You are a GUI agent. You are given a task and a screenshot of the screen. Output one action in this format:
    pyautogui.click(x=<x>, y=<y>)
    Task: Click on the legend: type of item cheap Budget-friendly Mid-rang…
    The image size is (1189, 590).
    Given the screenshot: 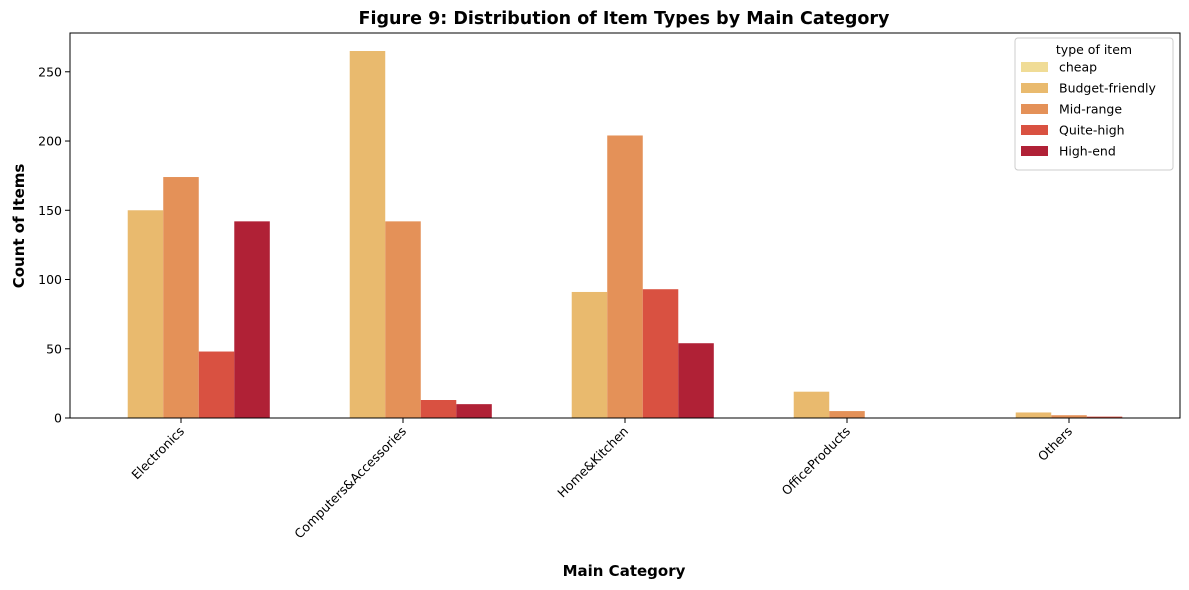 What is the action you would take?
    pyautogui.click(x=1094, y=104)
    